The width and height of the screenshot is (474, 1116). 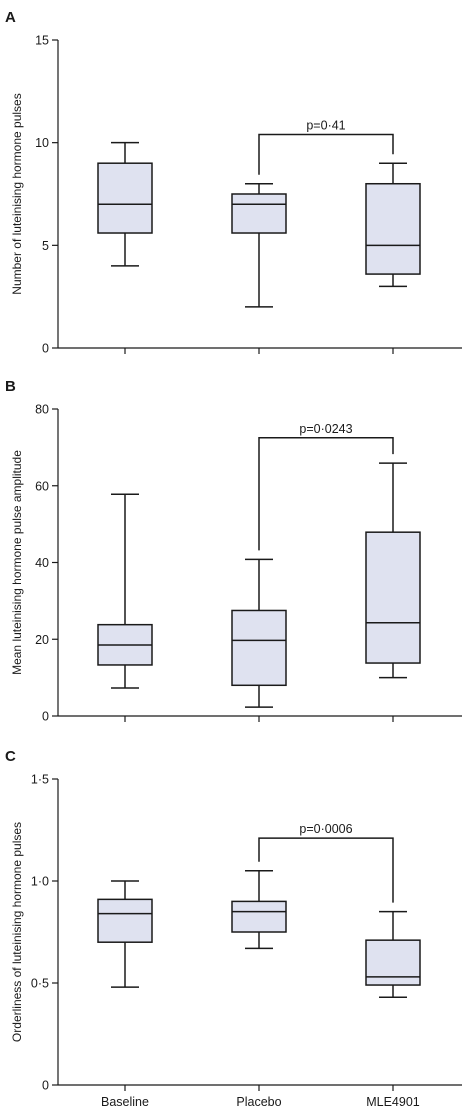 I want to click on panel-label: C, so click(x=10, y=756).